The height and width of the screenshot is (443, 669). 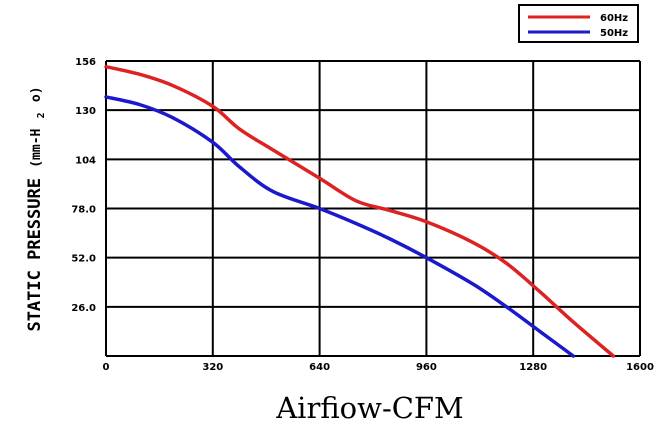 What do you see at coordinates (212, 367) in the screenshot?
I see `x-tick-label: 320` at bounding box center [212, 367].